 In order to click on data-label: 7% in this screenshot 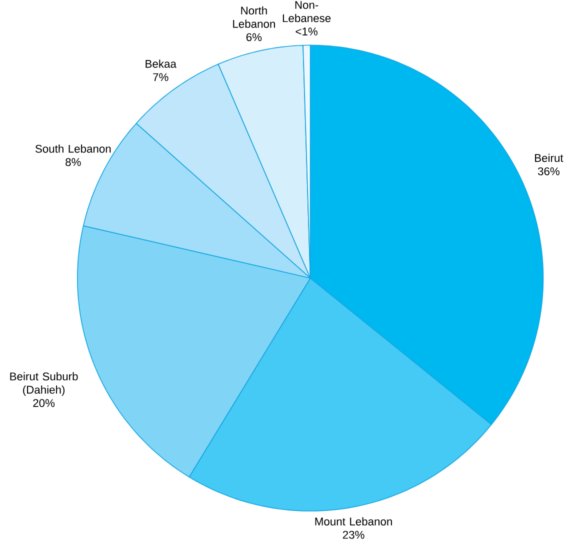, I will do `click(160, 77)`.